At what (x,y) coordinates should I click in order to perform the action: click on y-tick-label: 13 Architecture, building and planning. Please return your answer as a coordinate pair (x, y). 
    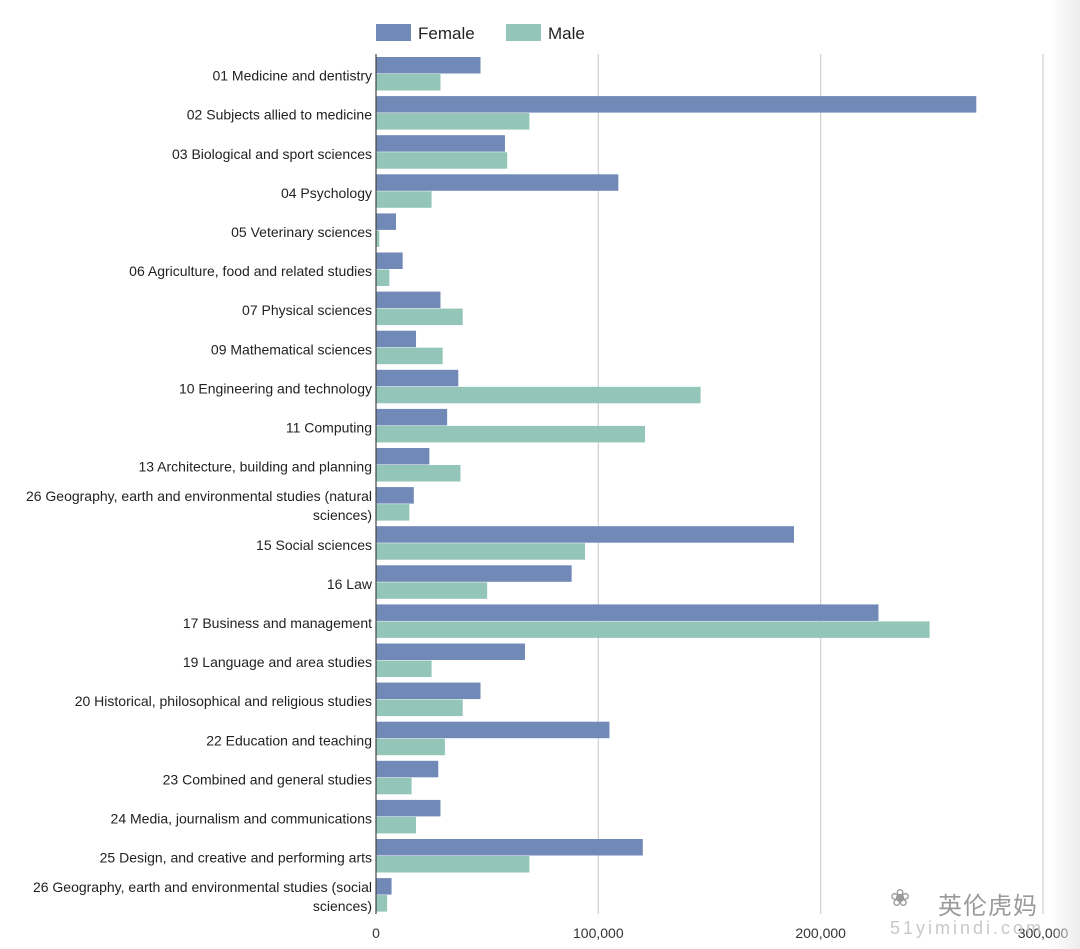
    Looking at the image, I should click on (255, 467).